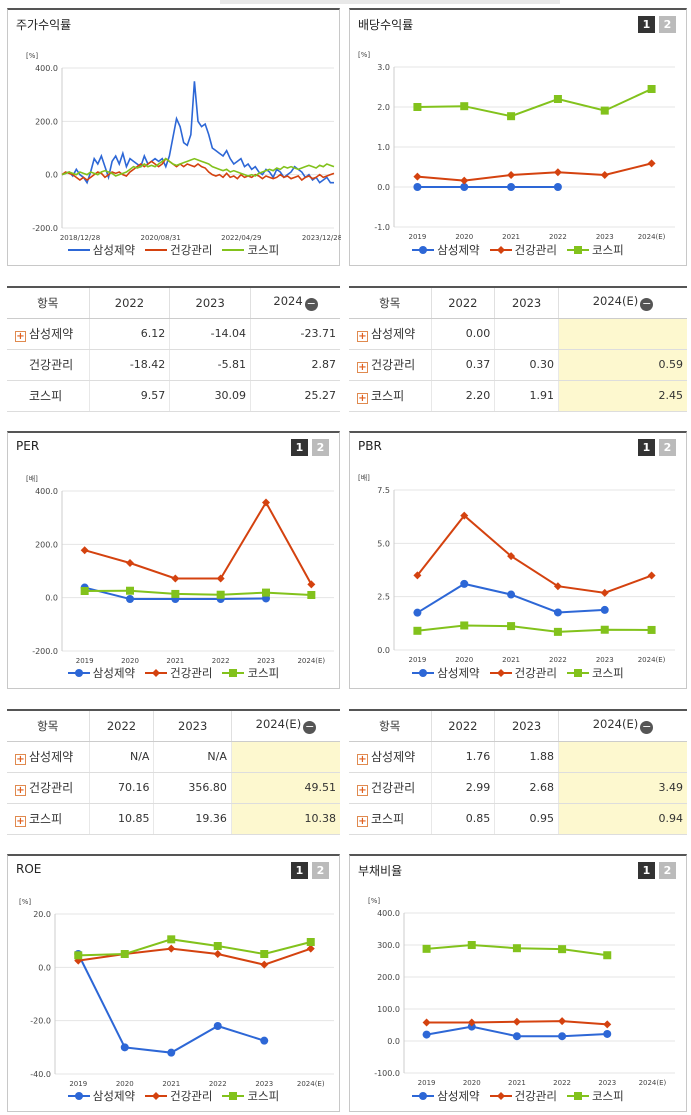 This screenshot has width=691, height=1115. Describe the element at coordinates (29, 869) in the screenshot. I see `panel-title: ROE` at that location.